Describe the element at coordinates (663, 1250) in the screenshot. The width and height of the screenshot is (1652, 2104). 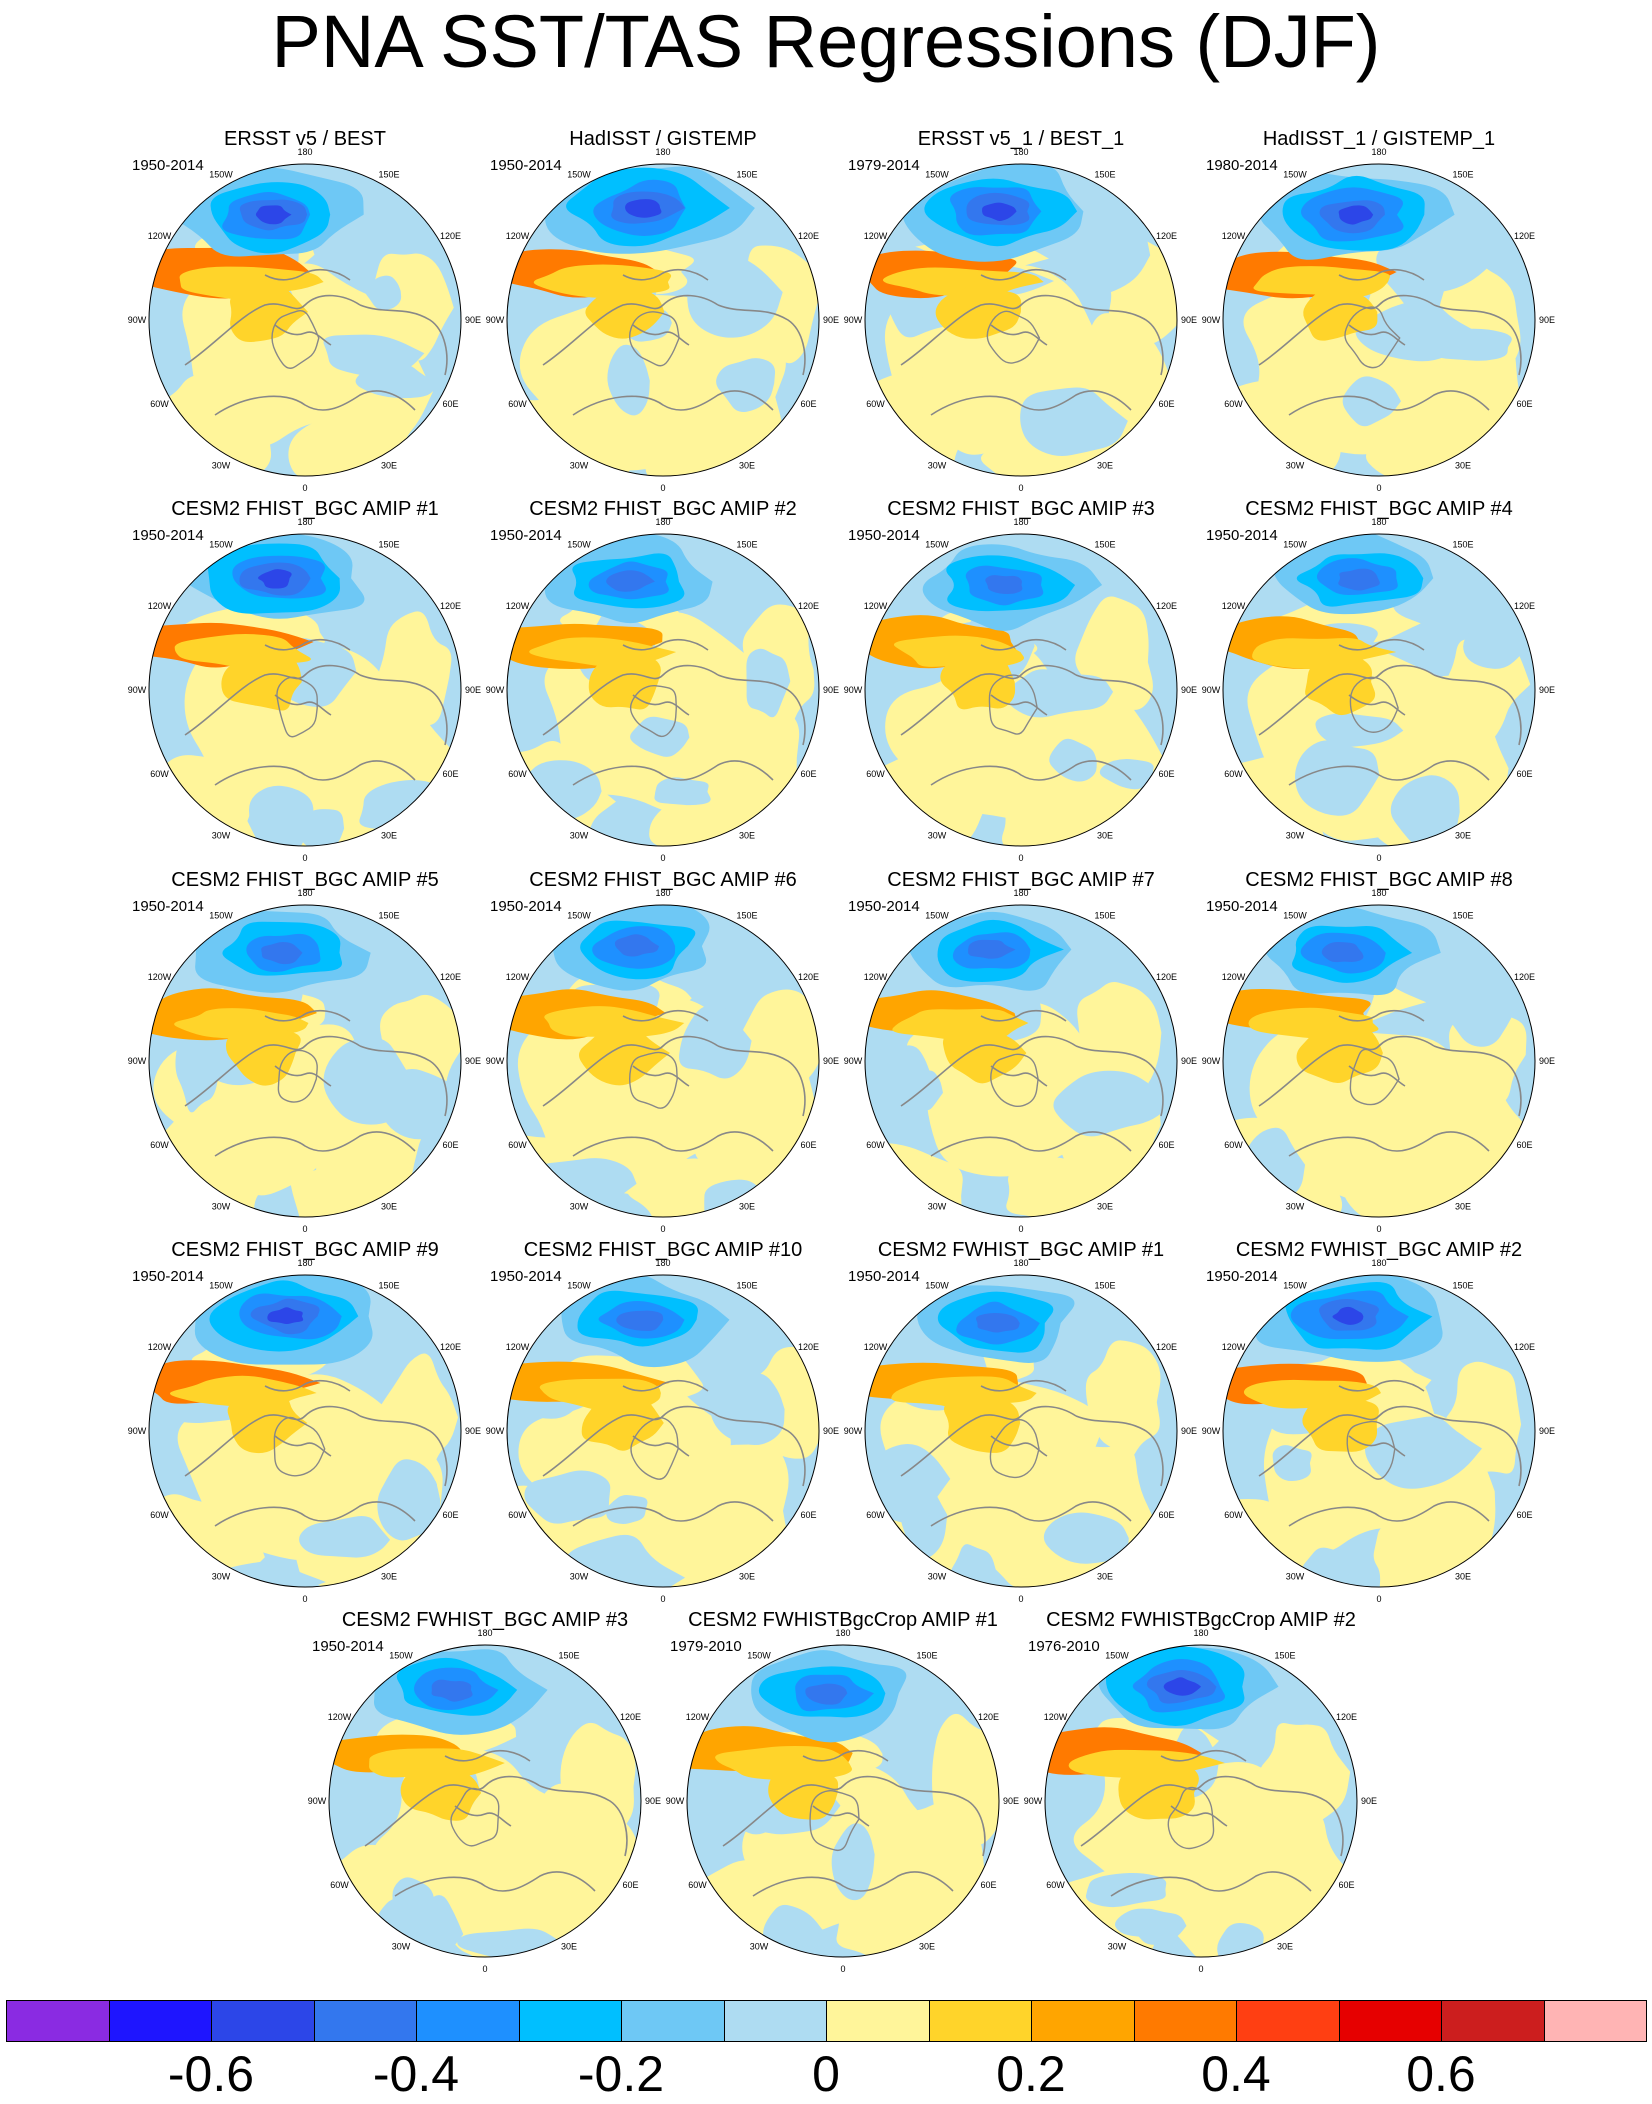
I see `panel-title: CESM2 FHIST_BGC AMIP #10` at that location.